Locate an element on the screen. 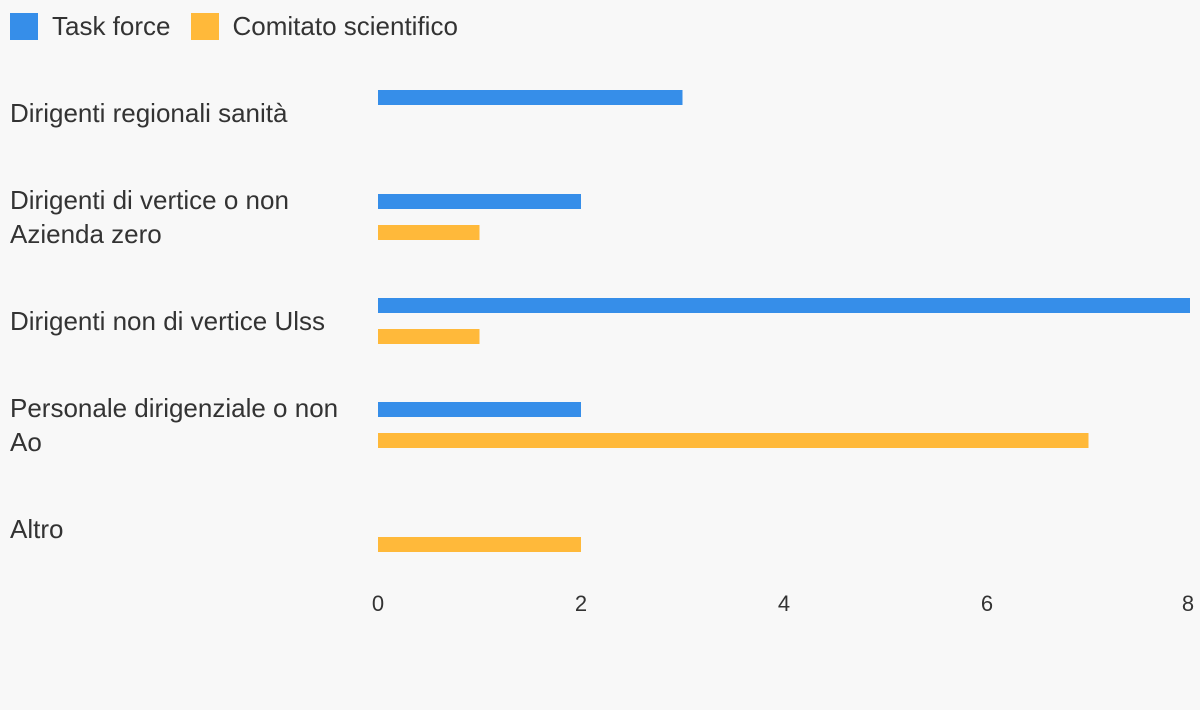 This screenshot has width=1200, height=710. x-axis-ticks: 0 2 4 6 8 is located at coordinates (783, 603).